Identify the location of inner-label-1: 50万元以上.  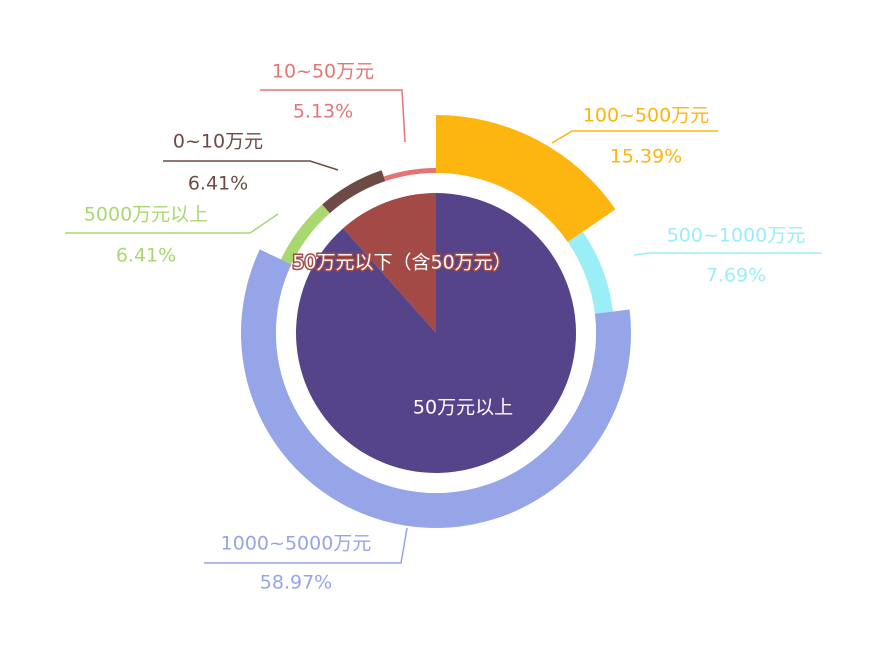
(463, 408).